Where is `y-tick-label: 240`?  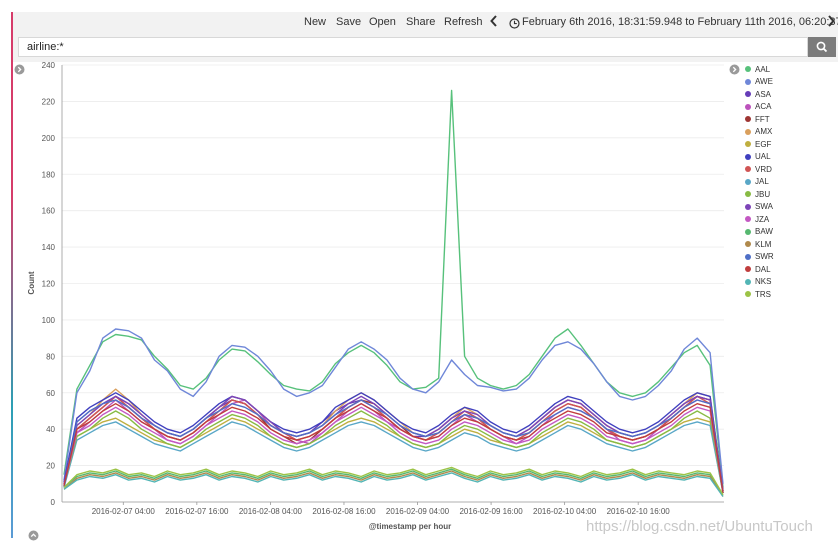 y-tick-label: 240 is located at coordinates (49, 65).